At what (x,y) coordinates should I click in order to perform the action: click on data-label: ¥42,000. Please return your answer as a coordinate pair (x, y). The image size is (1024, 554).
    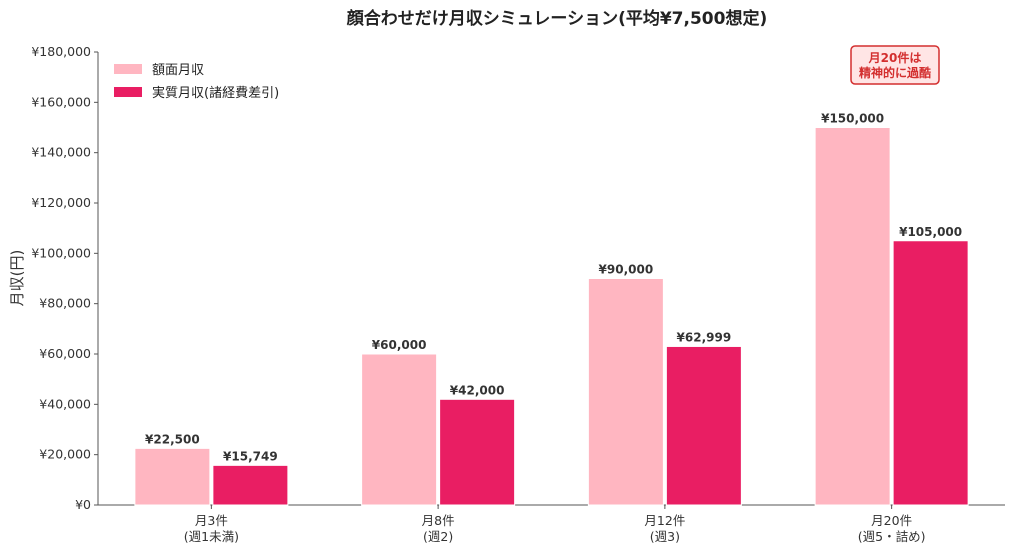
    Looking at the image, I should click on (477, 390).